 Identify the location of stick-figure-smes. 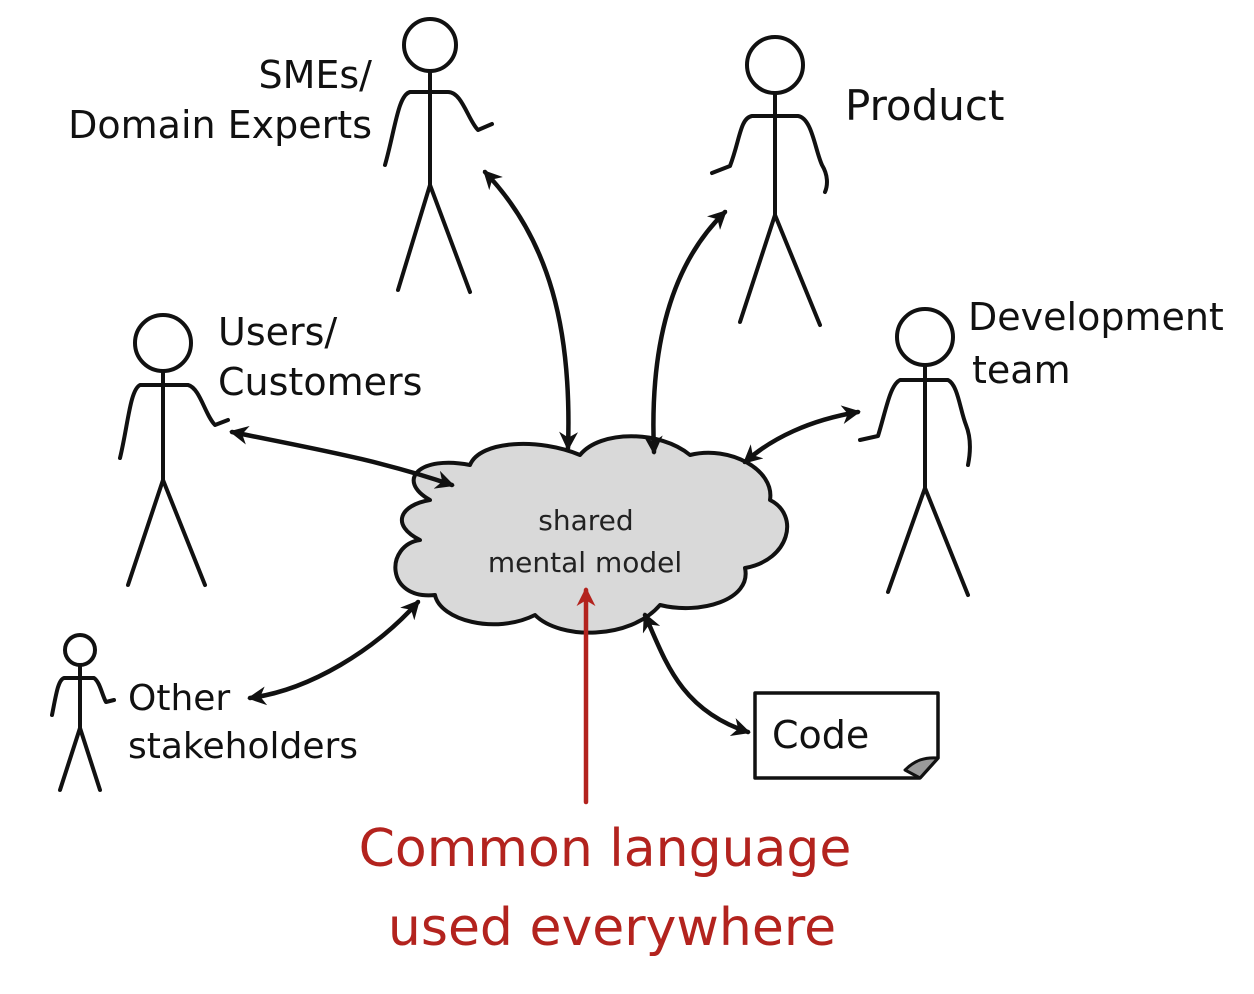
(438, 155).